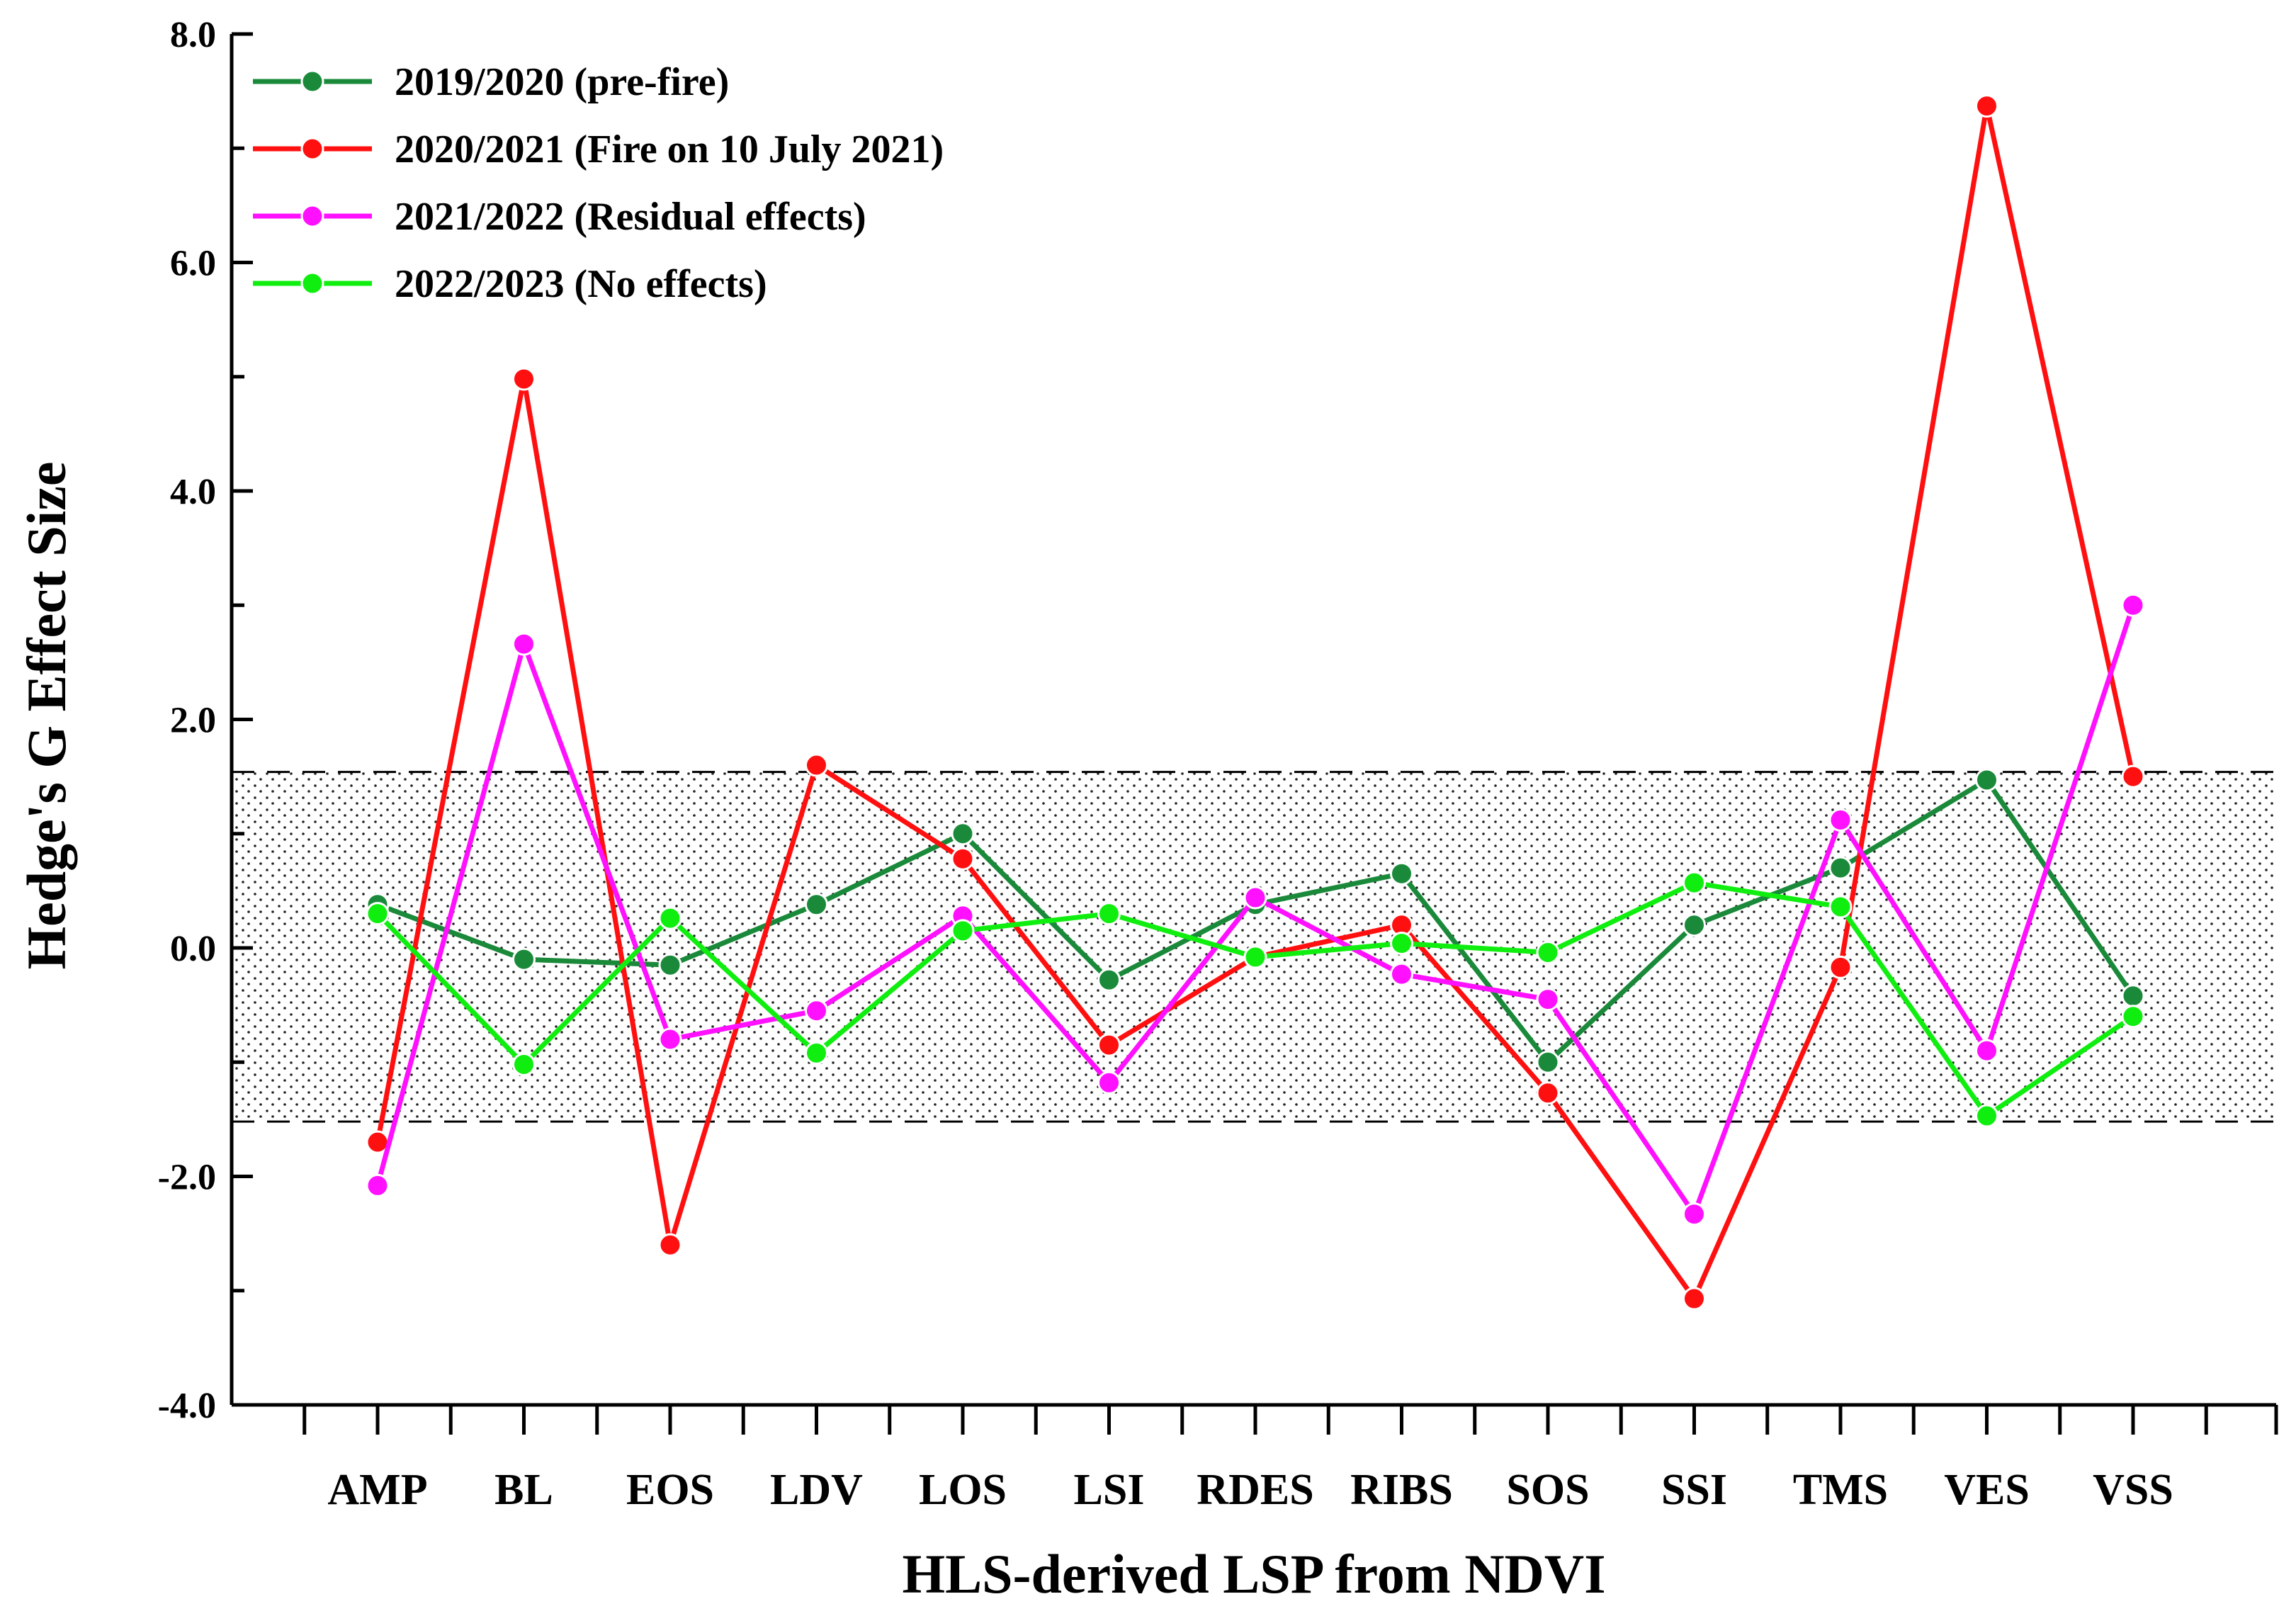 The image size is (2296, 1616). I want to click on y-axis-ticks: -4.0 -2.0 0.0 2.0 4.0 6.0 8.0, so click(205, 720).